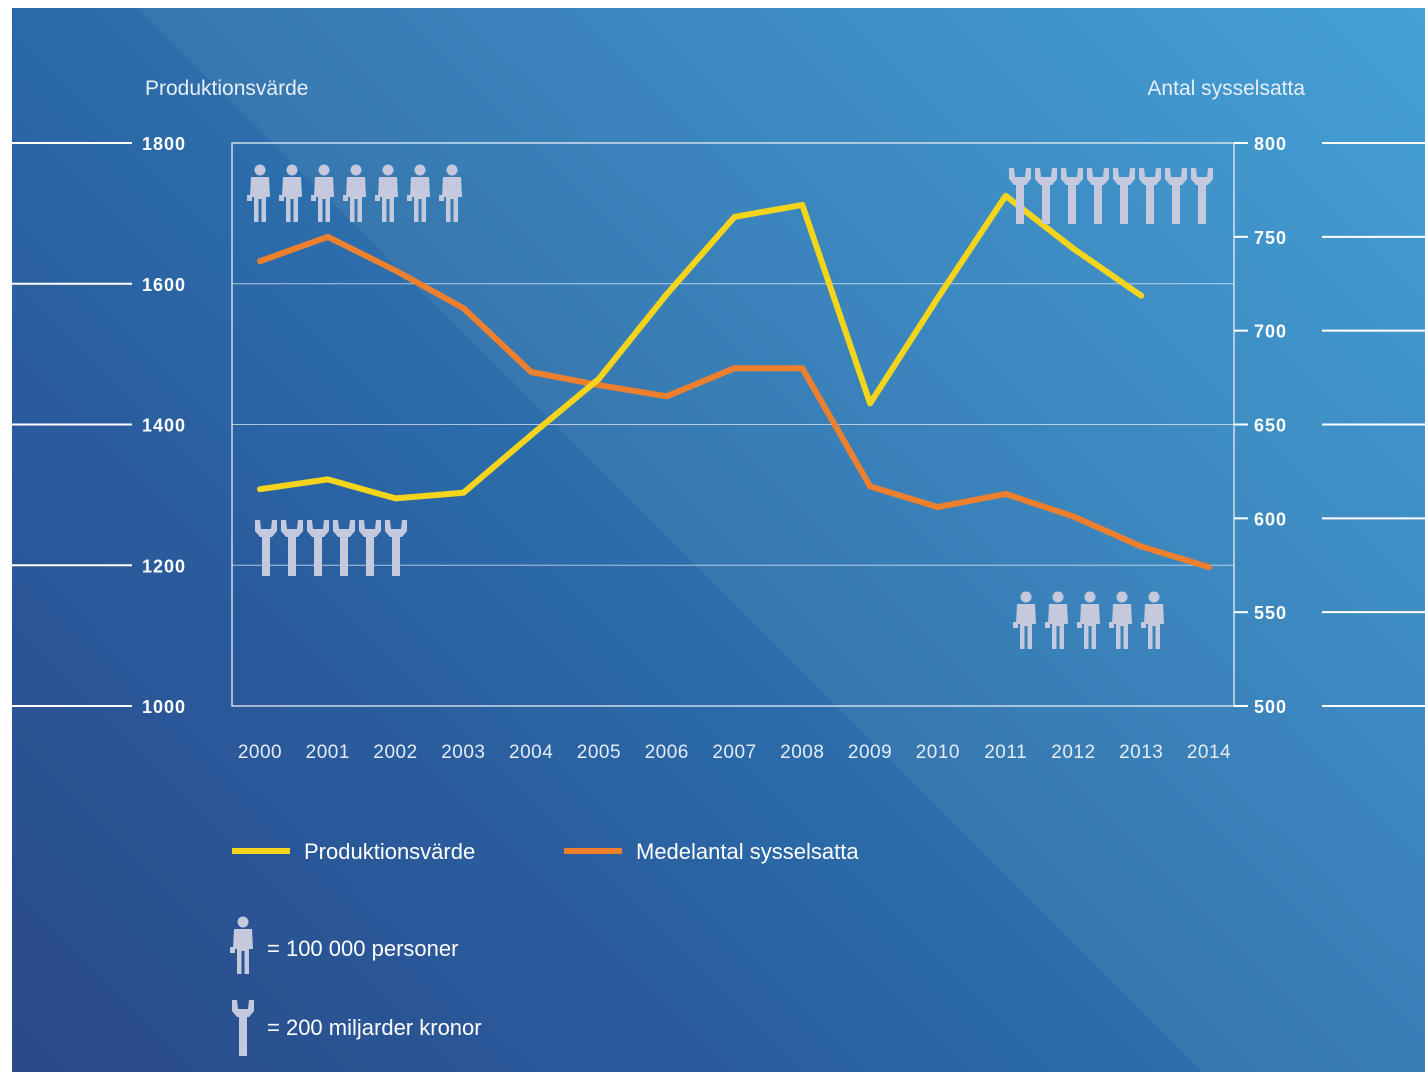  Describe the element at coordinates (164, 426) in the screenshot. I see `left-axis-tick-label: 1400` at that location.